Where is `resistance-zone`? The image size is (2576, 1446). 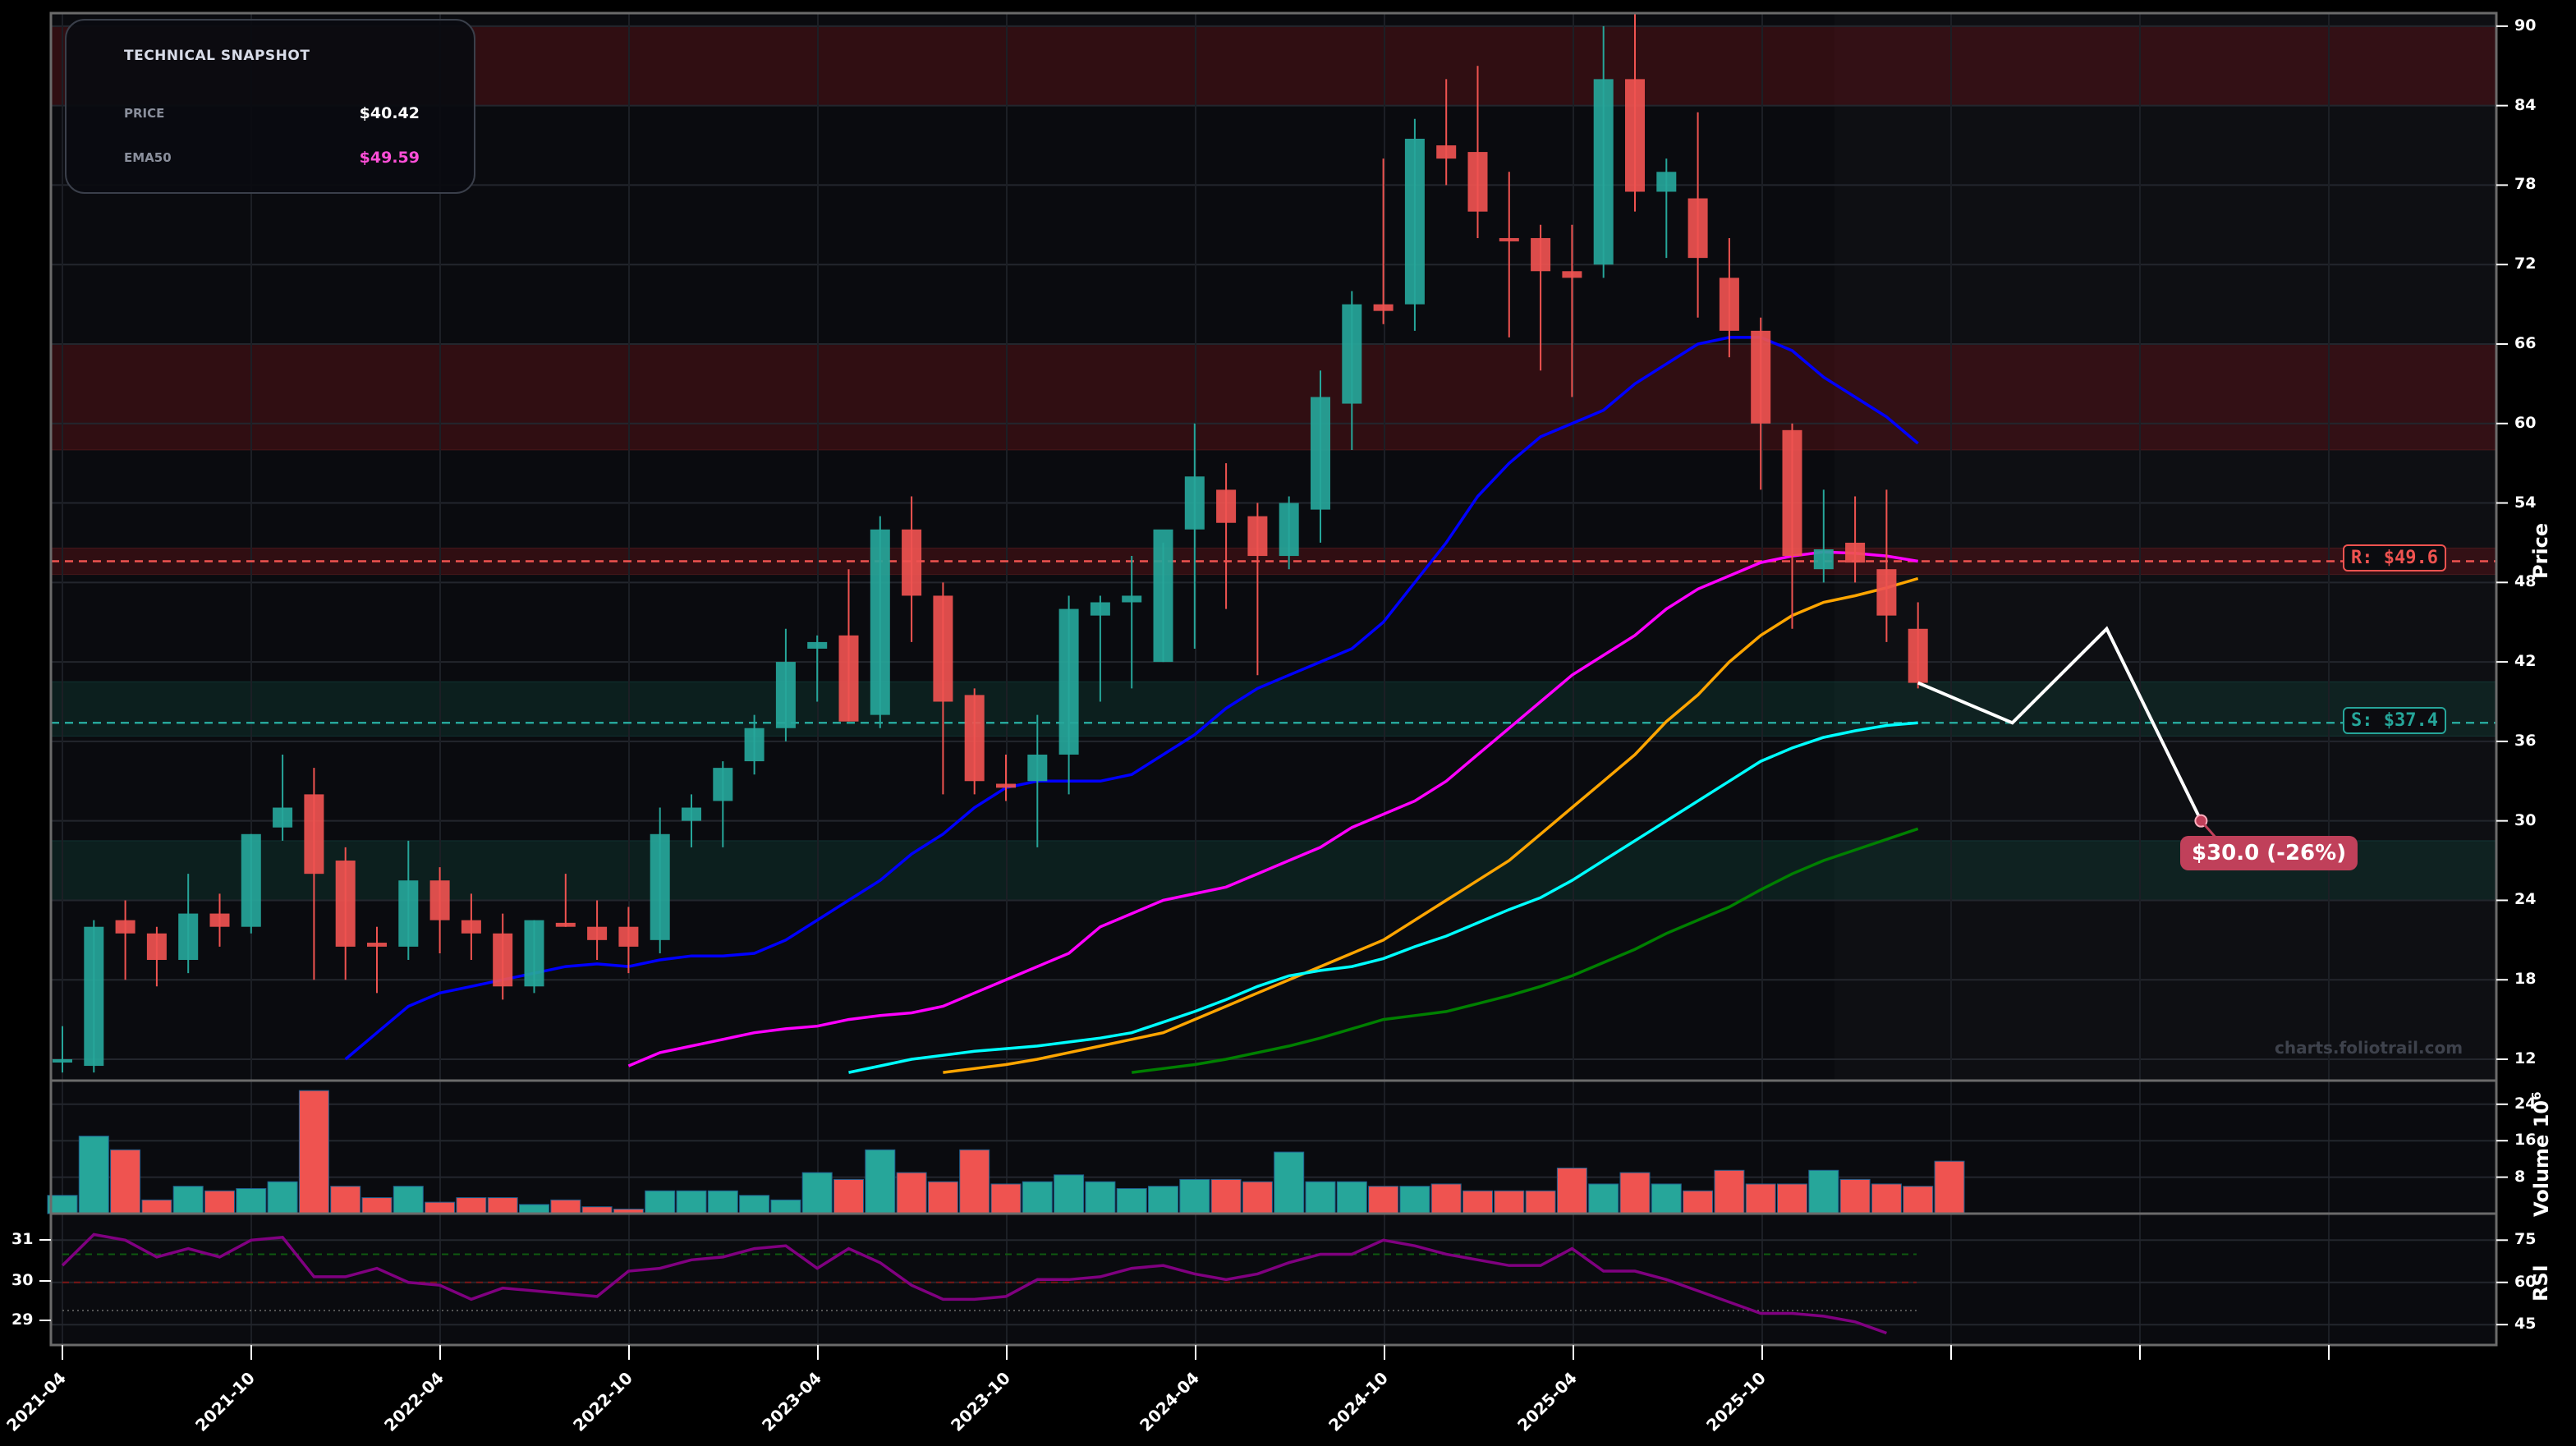
resistance-zone is located at coordinates (1273, 397).